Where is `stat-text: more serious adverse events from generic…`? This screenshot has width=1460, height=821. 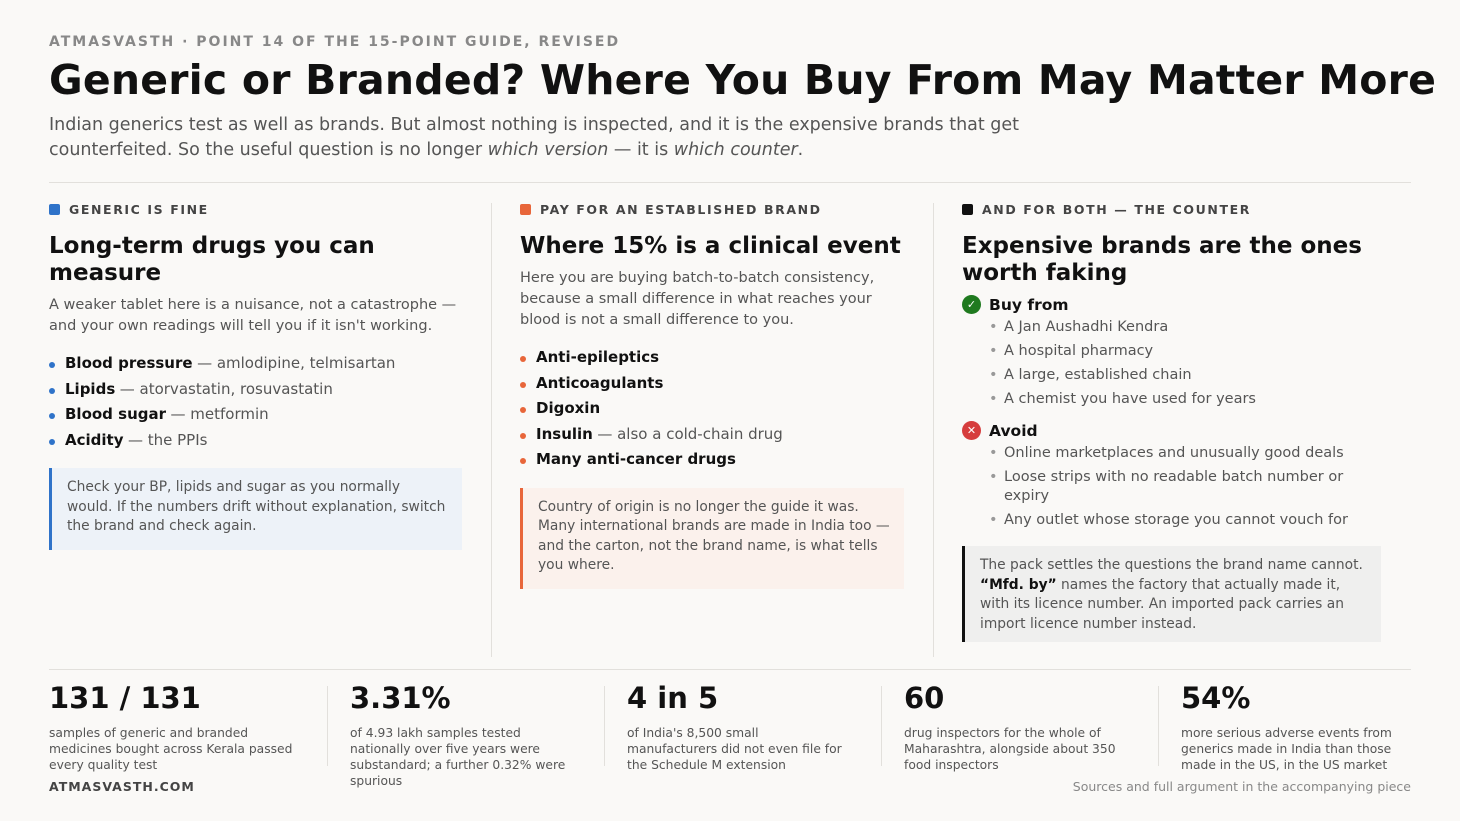
stat-text: more serious adverse events from generic… is located at coordinates (1286, 749).